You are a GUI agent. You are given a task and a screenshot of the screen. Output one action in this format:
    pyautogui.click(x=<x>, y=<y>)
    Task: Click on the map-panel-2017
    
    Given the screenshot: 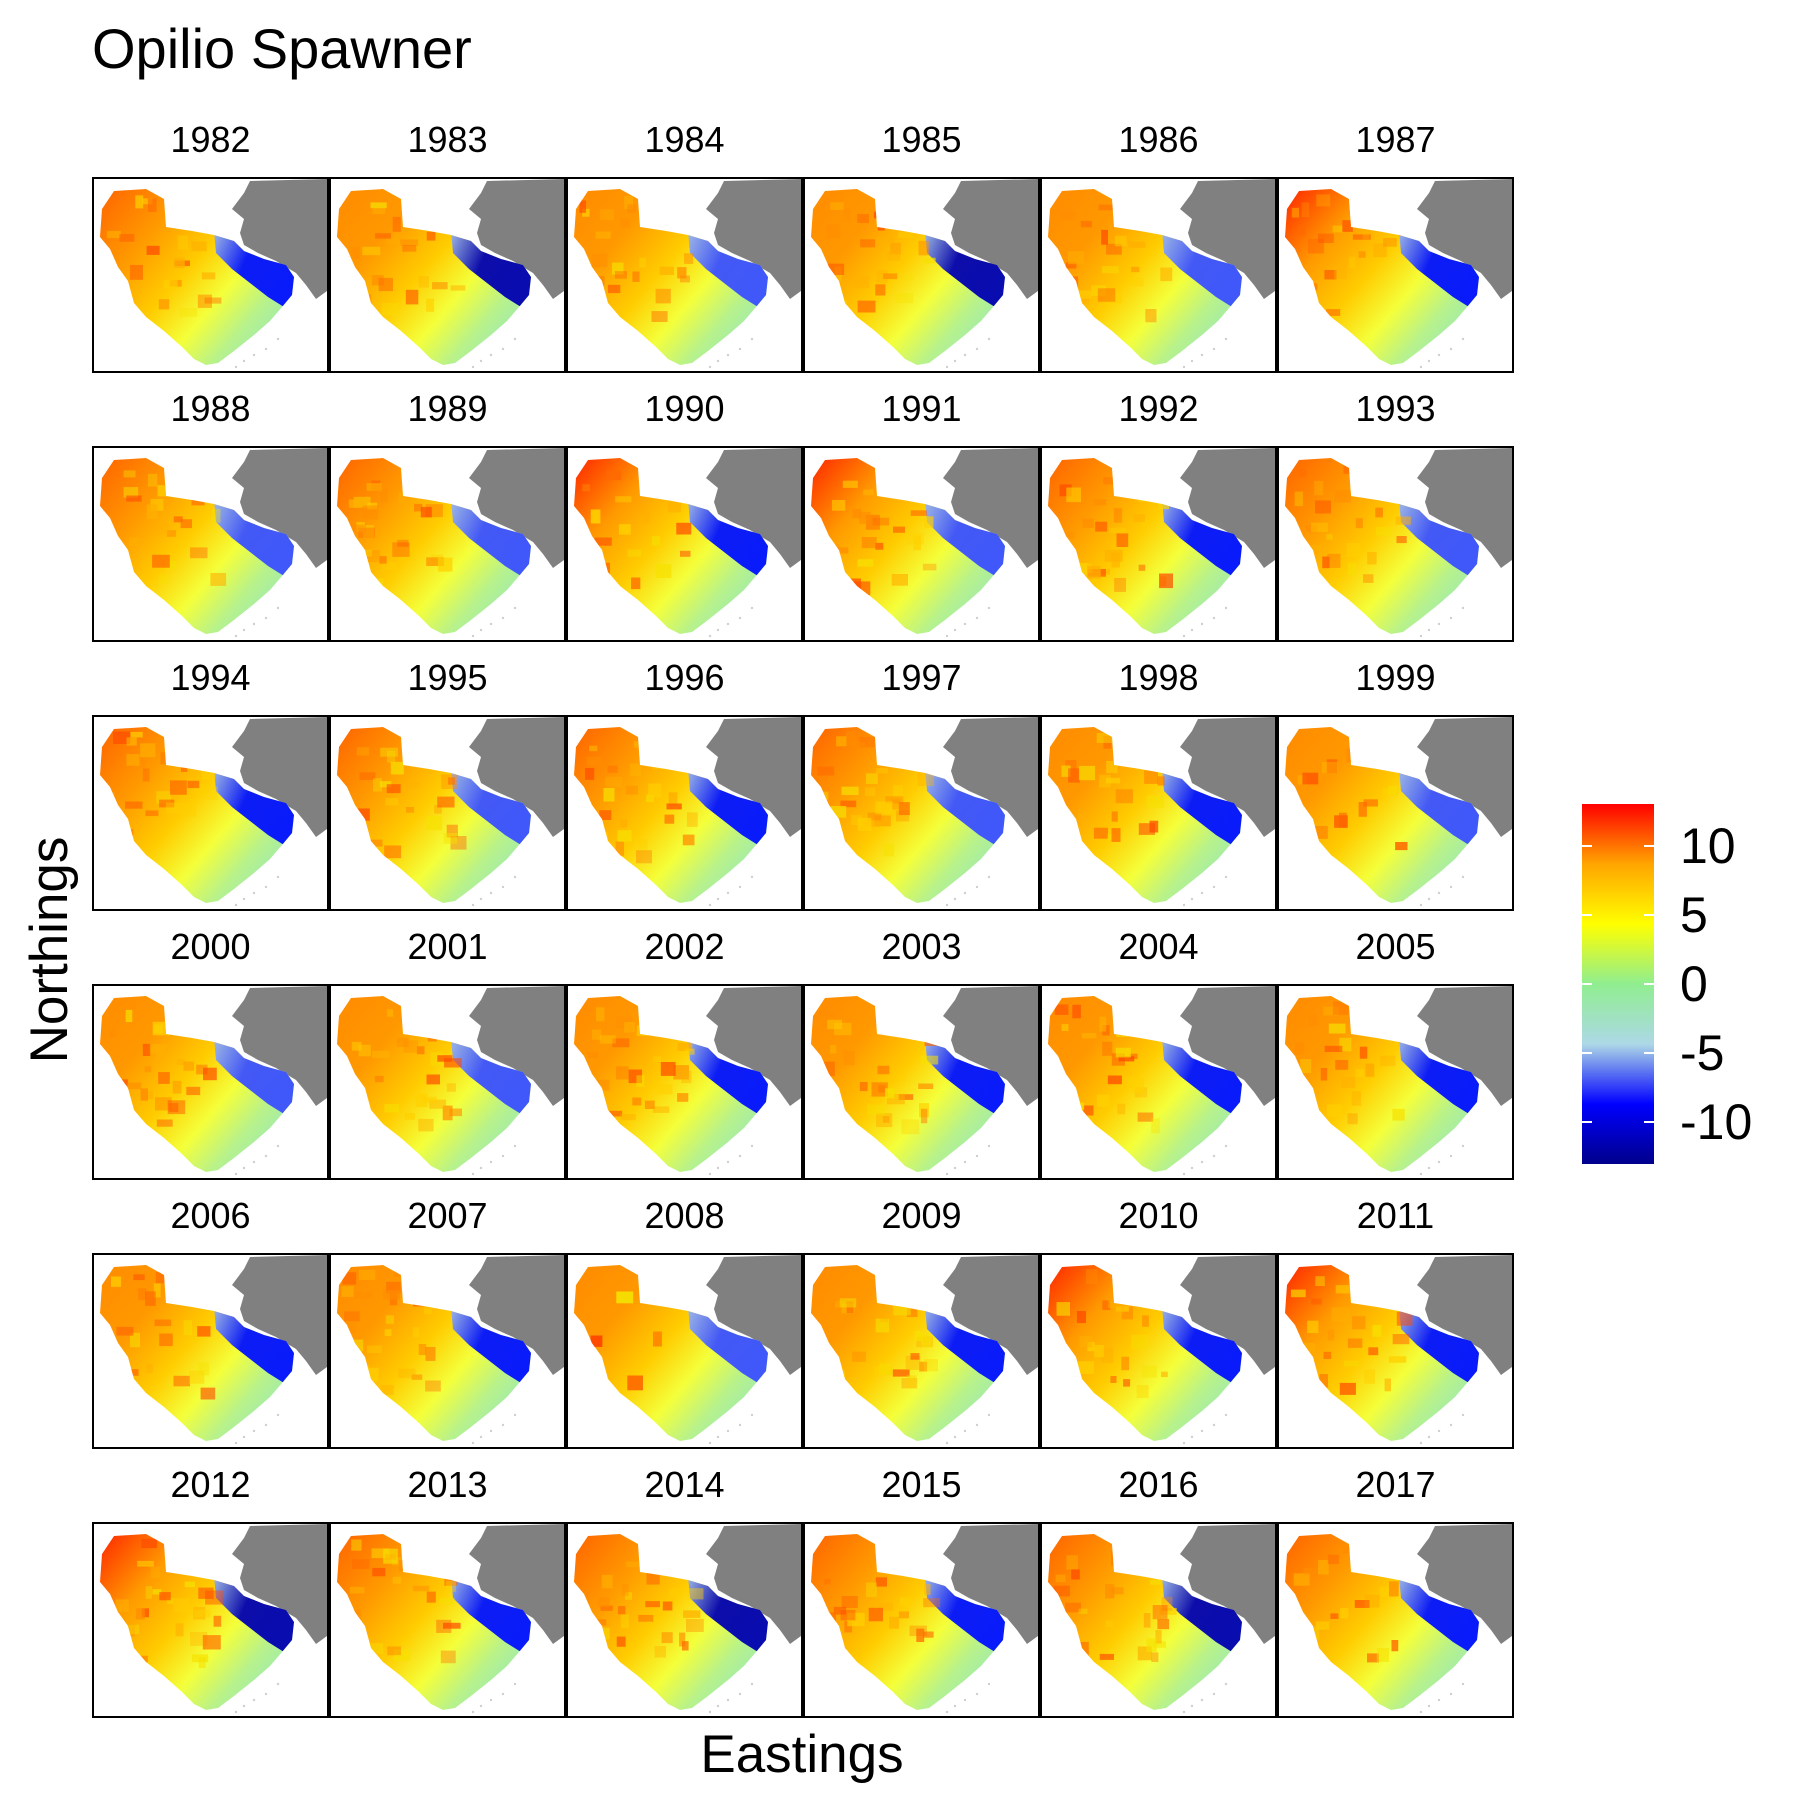 What is the action you would take?
    pyautogui.click(x=1395, y=1620)
    